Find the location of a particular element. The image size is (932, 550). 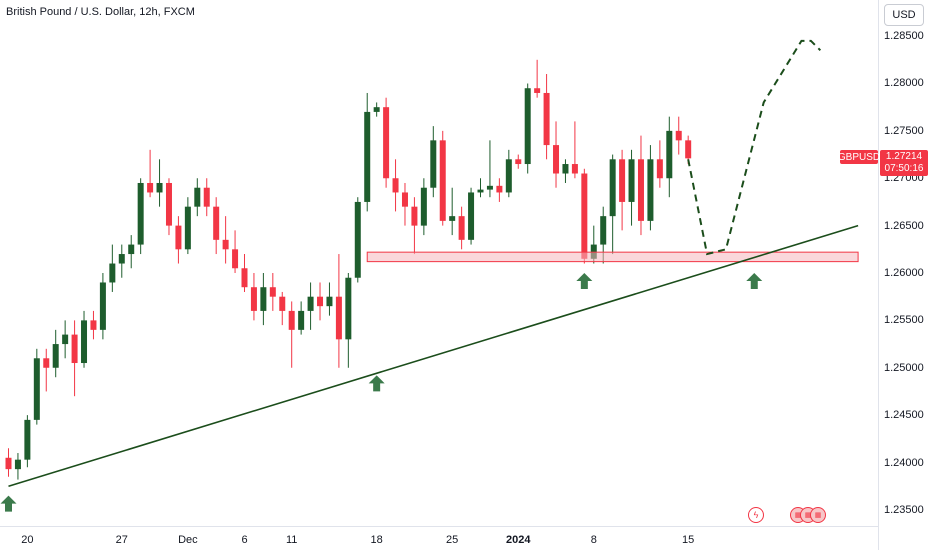

currency-button: USD is located at coordinates (904, 15).